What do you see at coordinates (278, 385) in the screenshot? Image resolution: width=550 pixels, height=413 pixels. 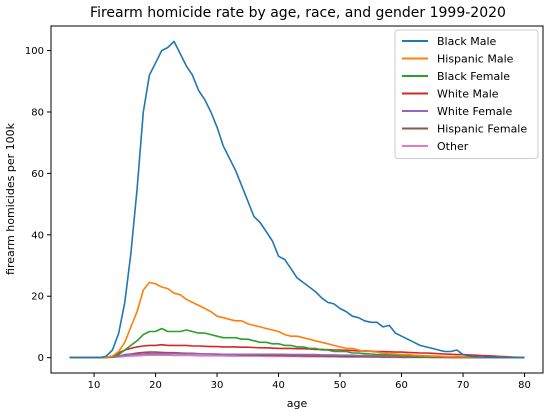 I see `x-tick-label: 40` at bounding box center [278, 385].